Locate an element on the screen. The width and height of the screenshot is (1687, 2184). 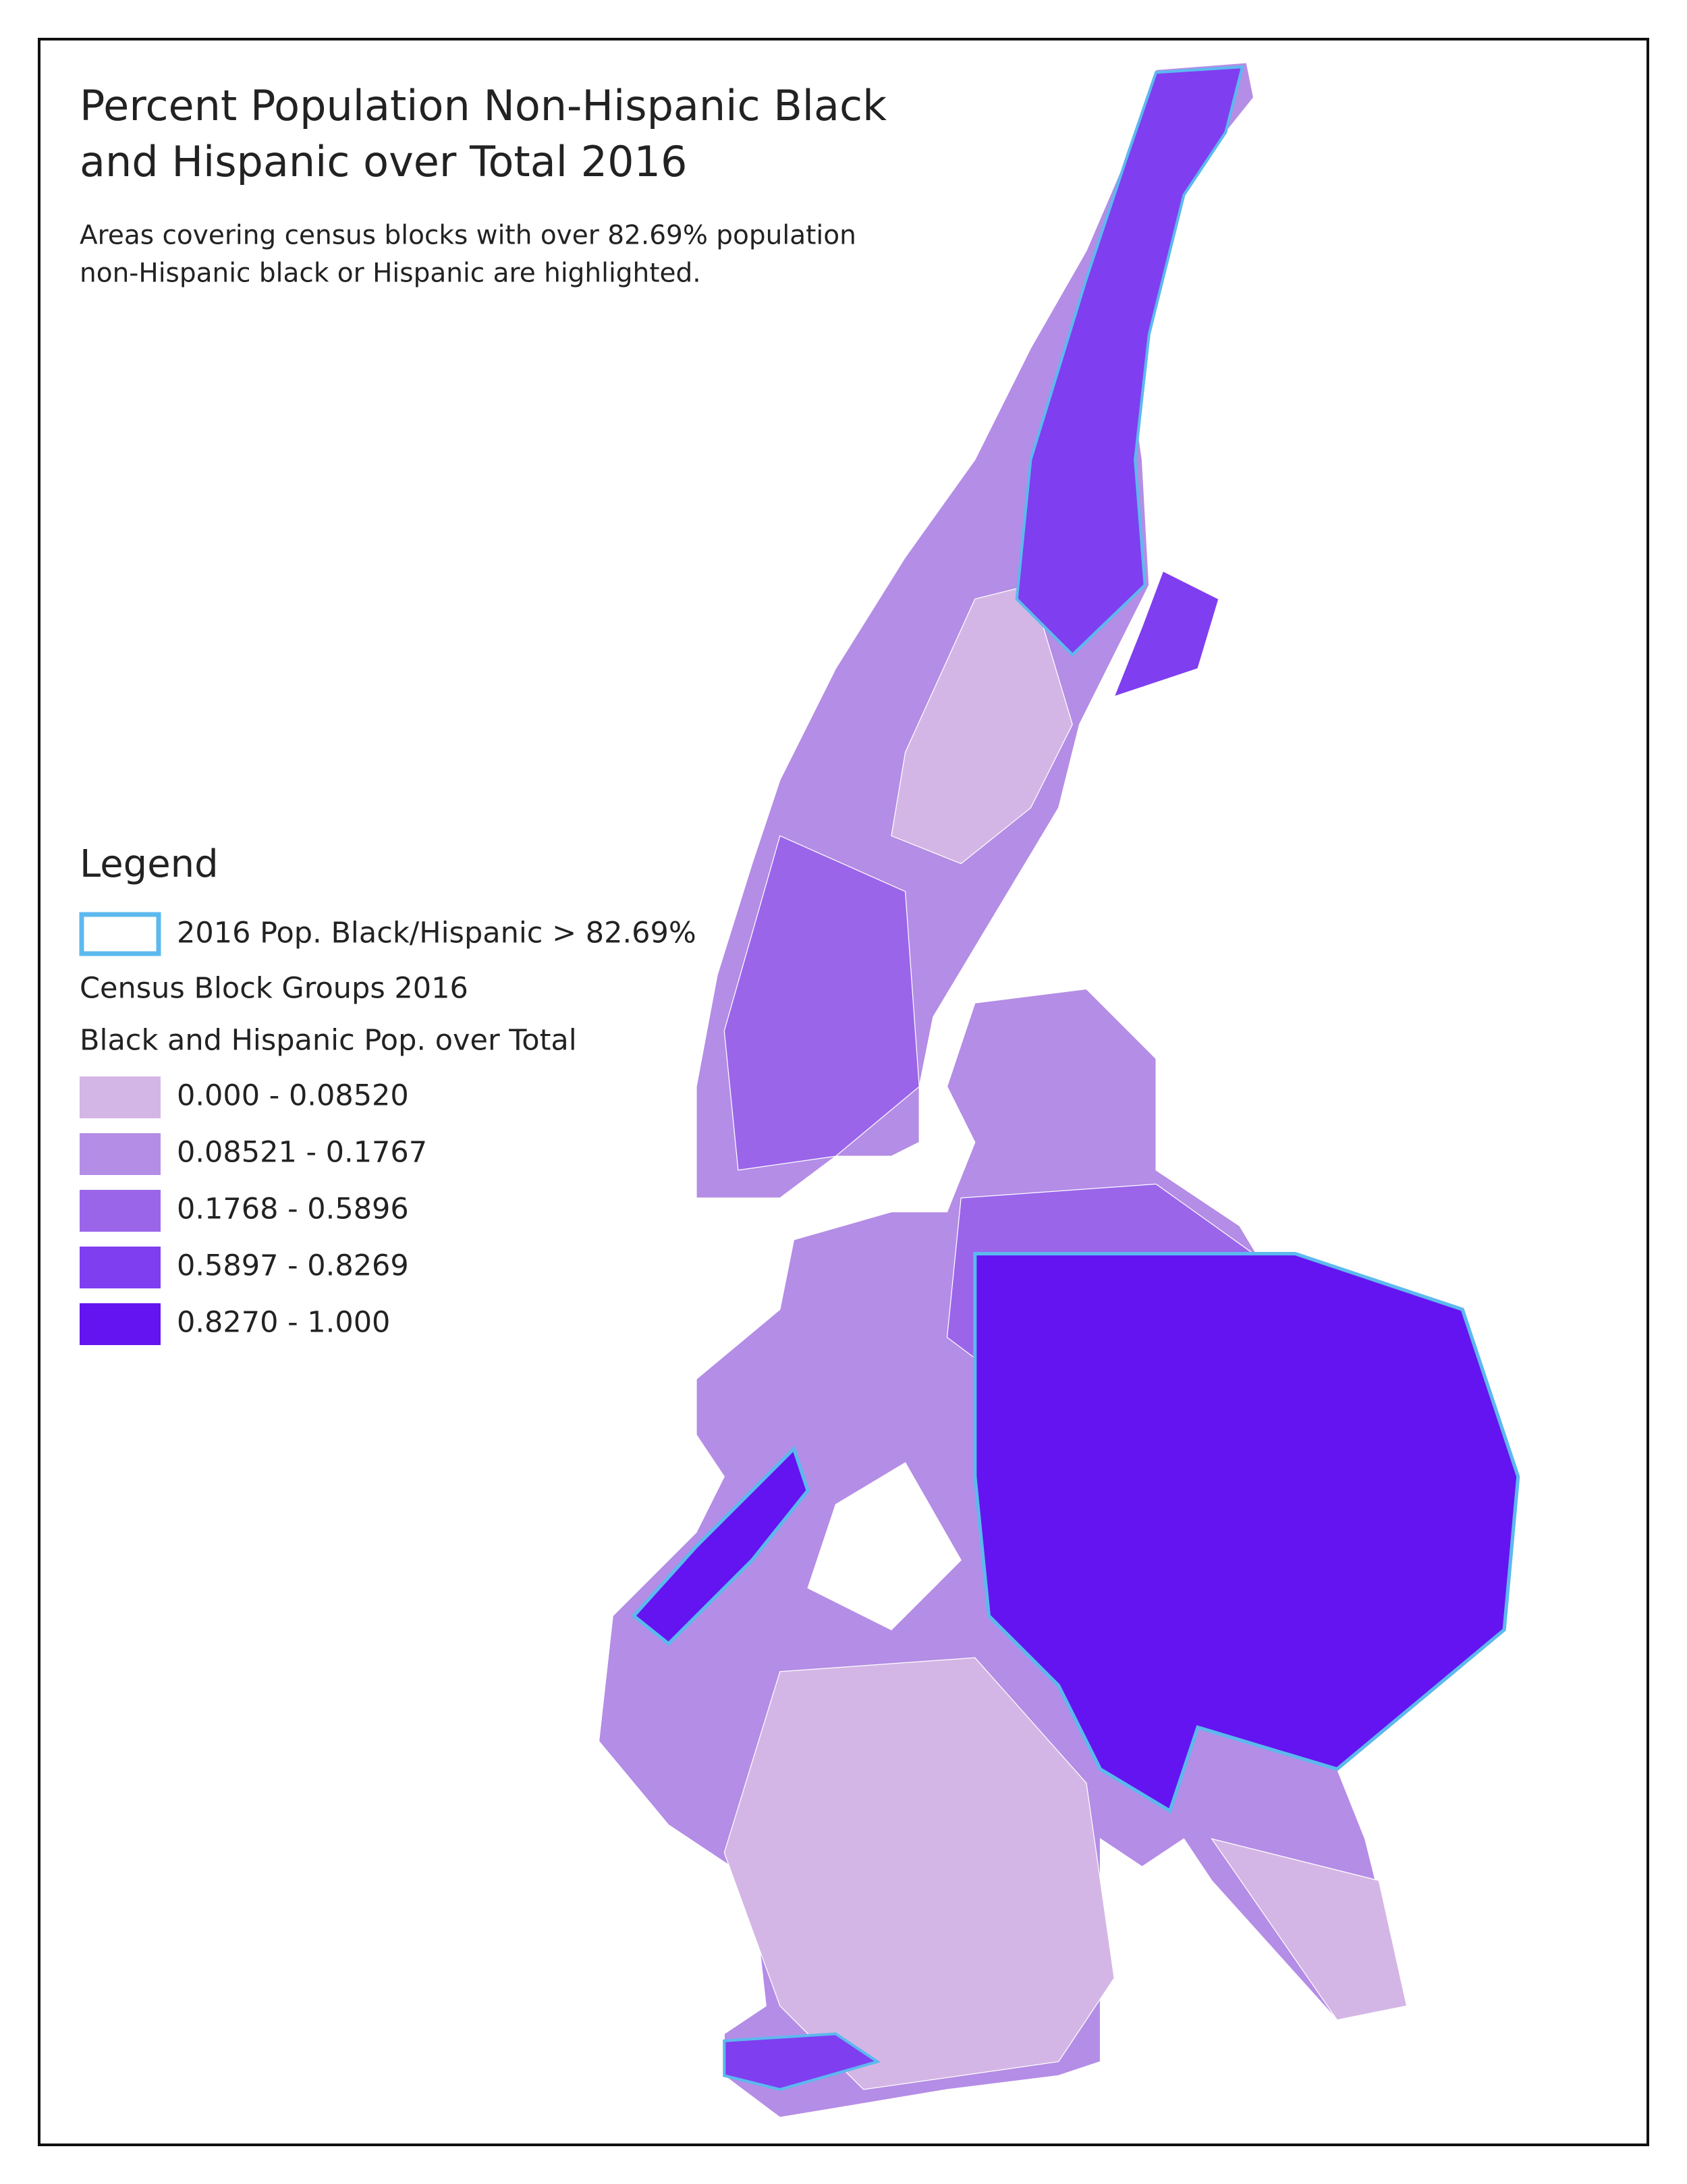
legend-label: 0.000 - 0.08520 is located at coordinates (293, 1096).